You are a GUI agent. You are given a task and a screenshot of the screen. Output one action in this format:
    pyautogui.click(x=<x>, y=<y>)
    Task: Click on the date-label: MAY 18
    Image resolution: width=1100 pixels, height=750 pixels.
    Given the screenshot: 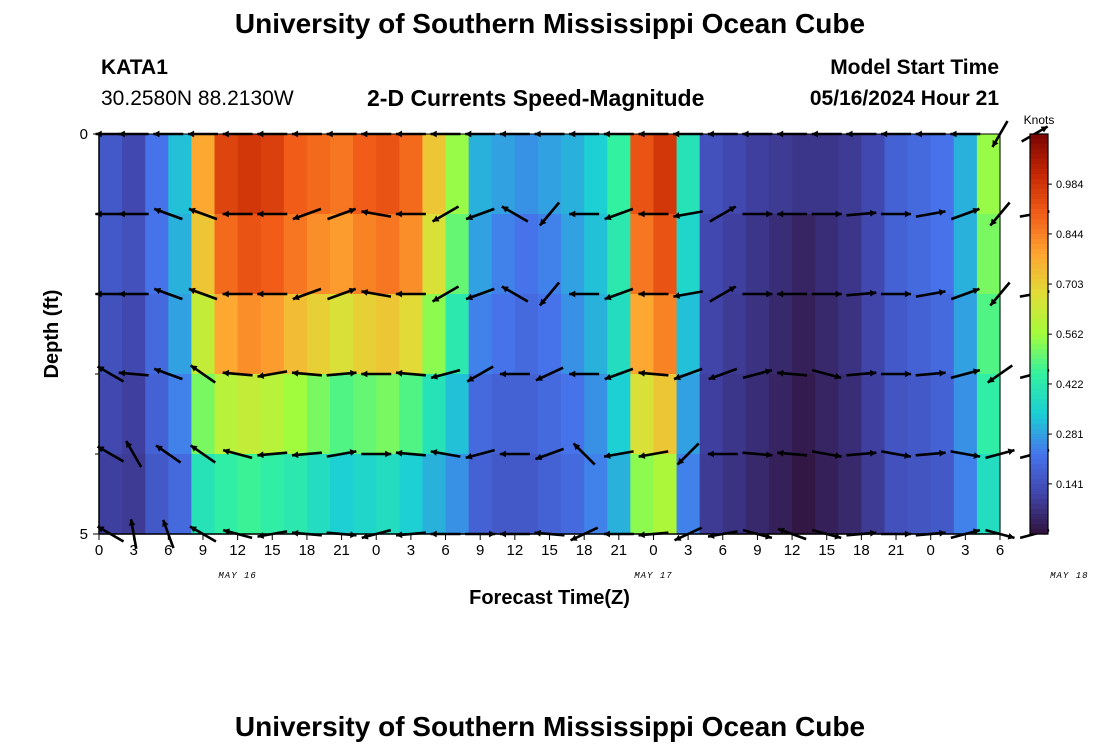 What is the action you would take?
    pyautogui.click(x=1069, y=576)
    